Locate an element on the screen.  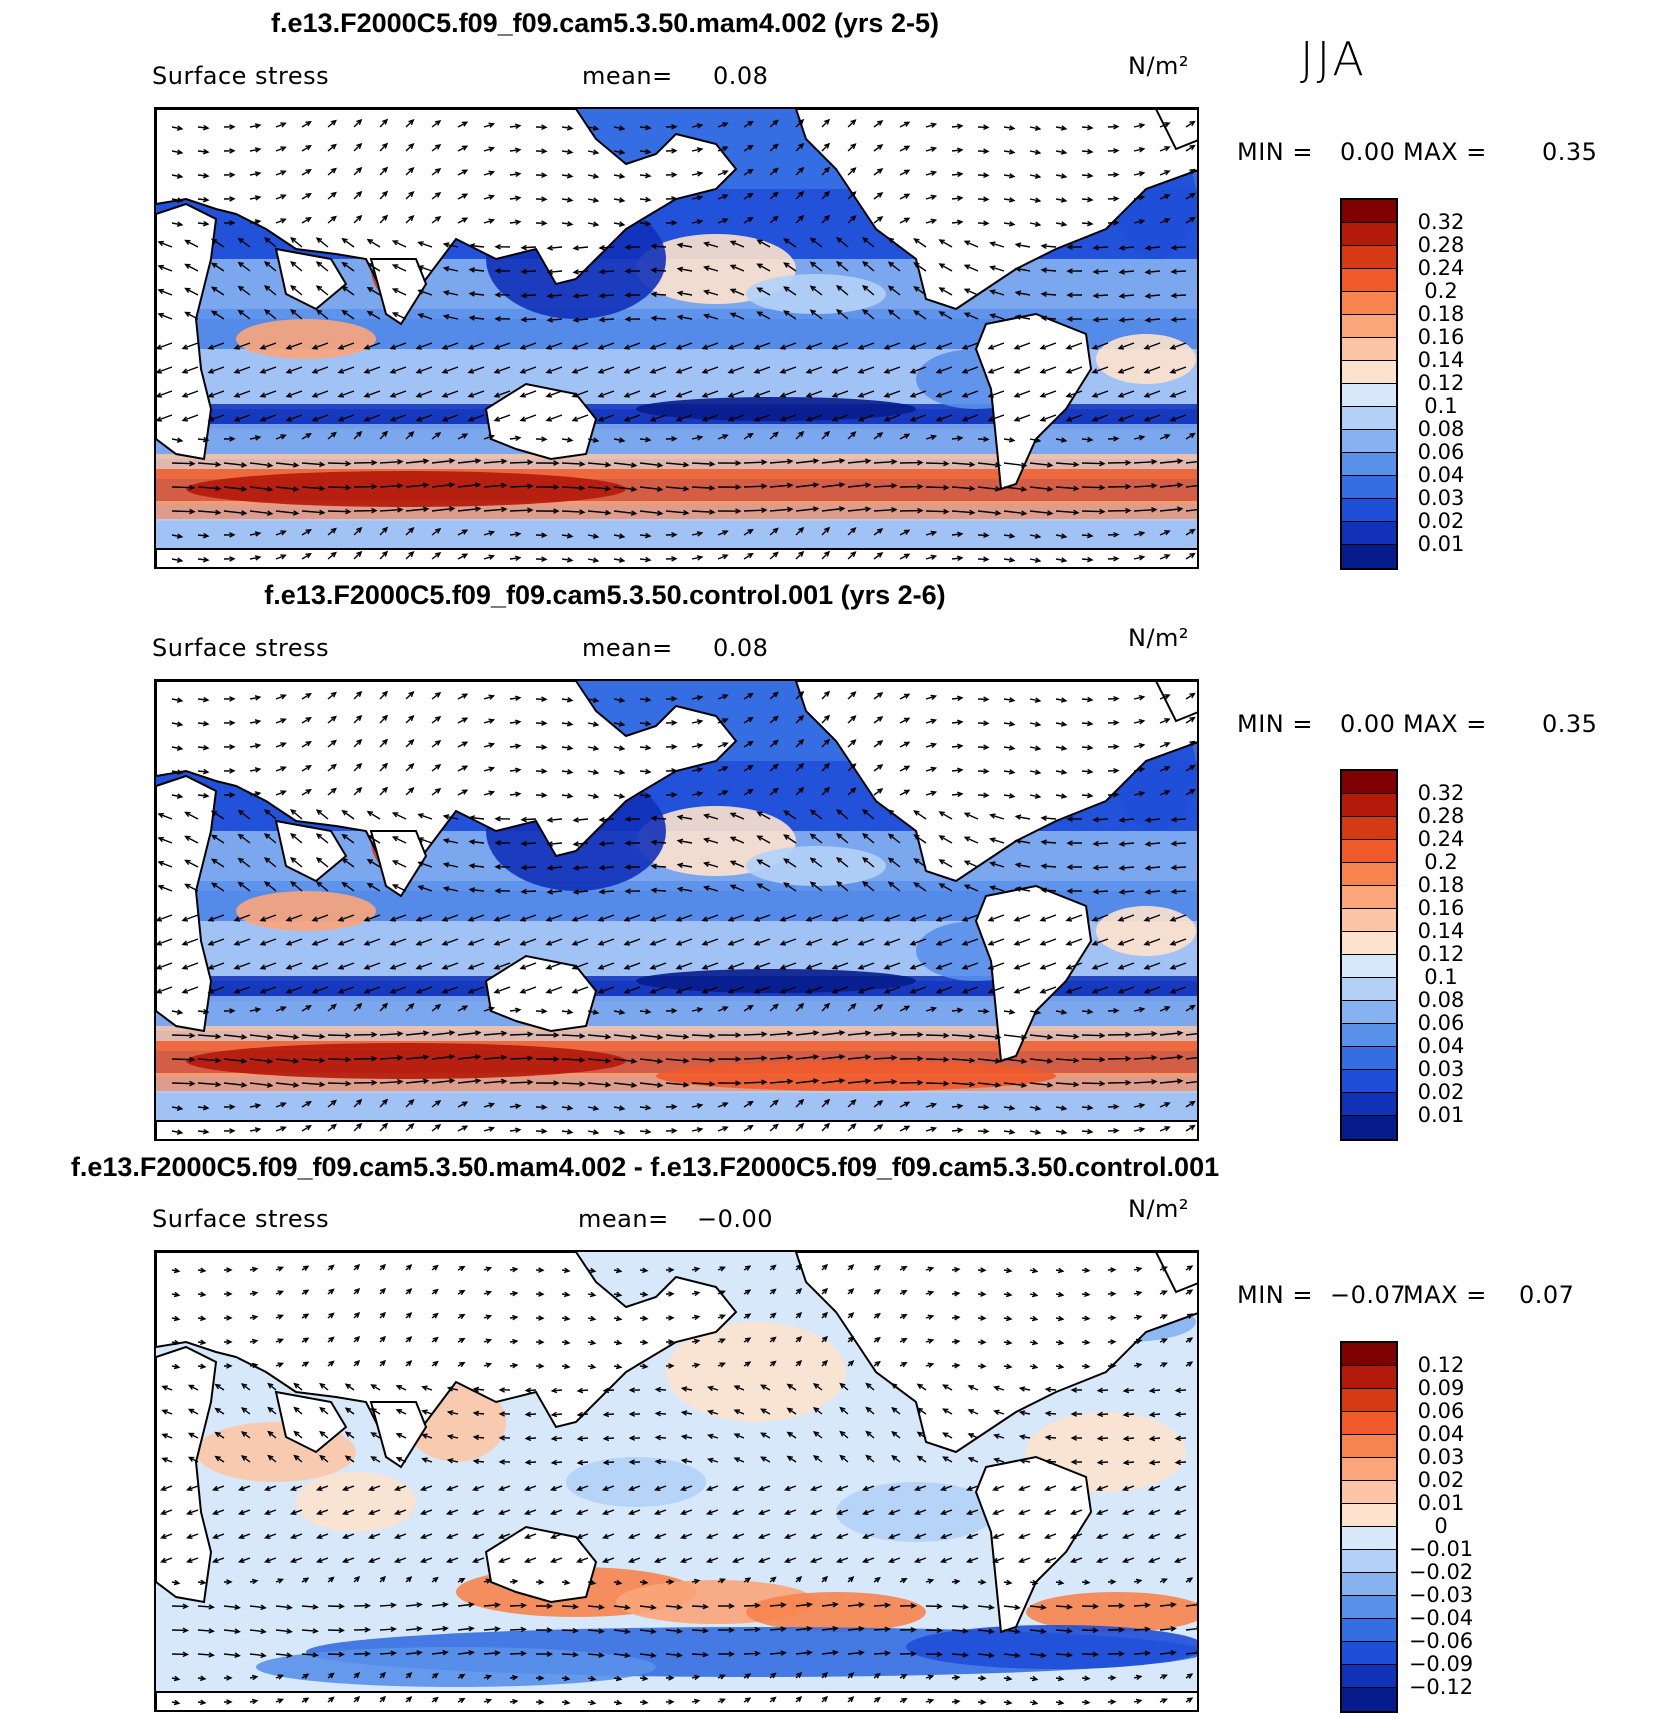
season-label: JJA is located at coordinates (1333, 59).